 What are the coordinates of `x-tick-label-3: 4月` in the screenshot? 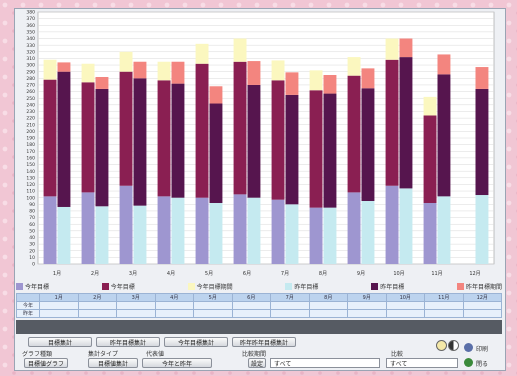 It's located at (171, 274).